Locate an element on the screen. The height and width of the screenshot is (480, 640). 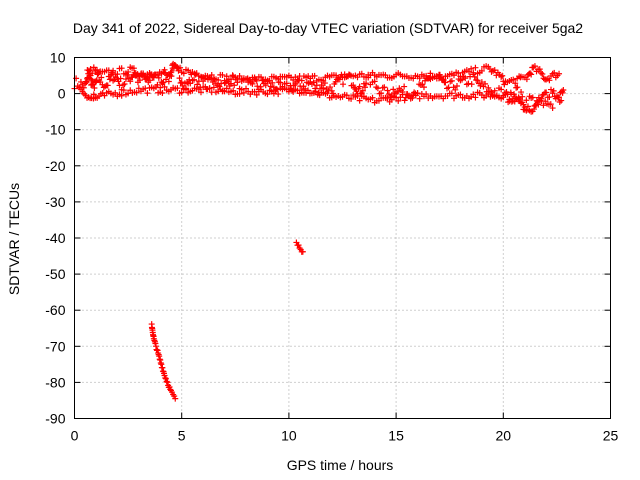
y-tick-label: -80 is located at coordinates (55, 382).